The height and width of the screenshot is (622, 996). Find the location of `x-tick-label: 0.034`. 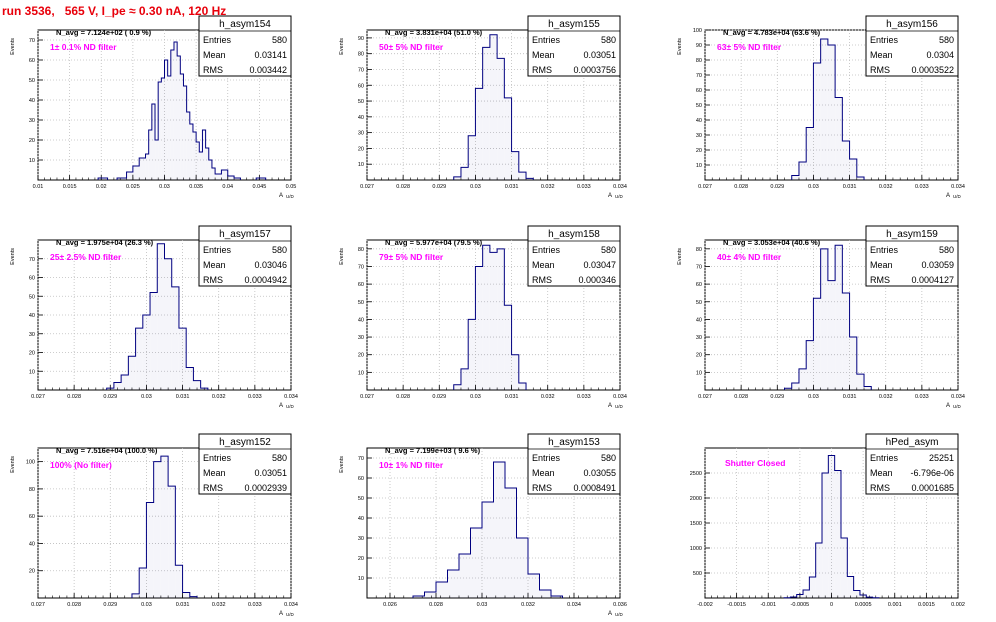

x-tick-label: 0.034 is located at coordinates (291, 397).